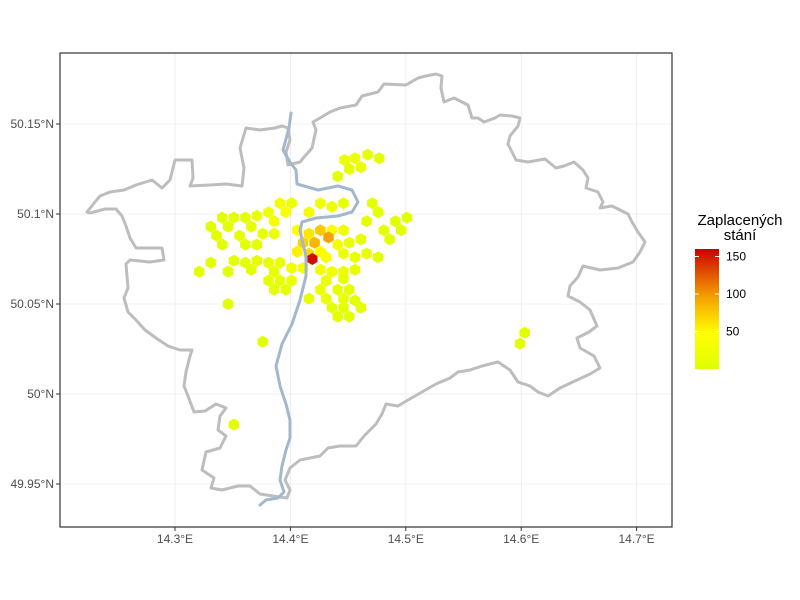  I want to click on y-tick-label: 50.1°N, so click(35, 214).